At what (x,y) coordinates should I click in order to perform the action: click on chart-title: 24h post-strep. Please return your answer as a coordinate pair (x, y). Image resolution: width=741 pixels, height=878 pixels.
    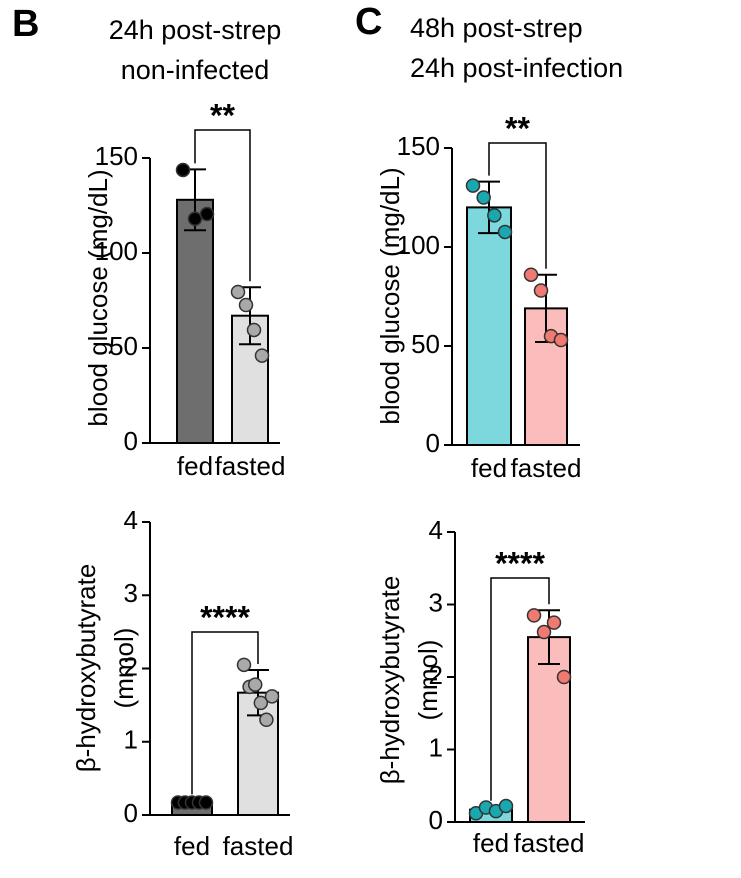
    Looking at the image, I should click on (195, 30).